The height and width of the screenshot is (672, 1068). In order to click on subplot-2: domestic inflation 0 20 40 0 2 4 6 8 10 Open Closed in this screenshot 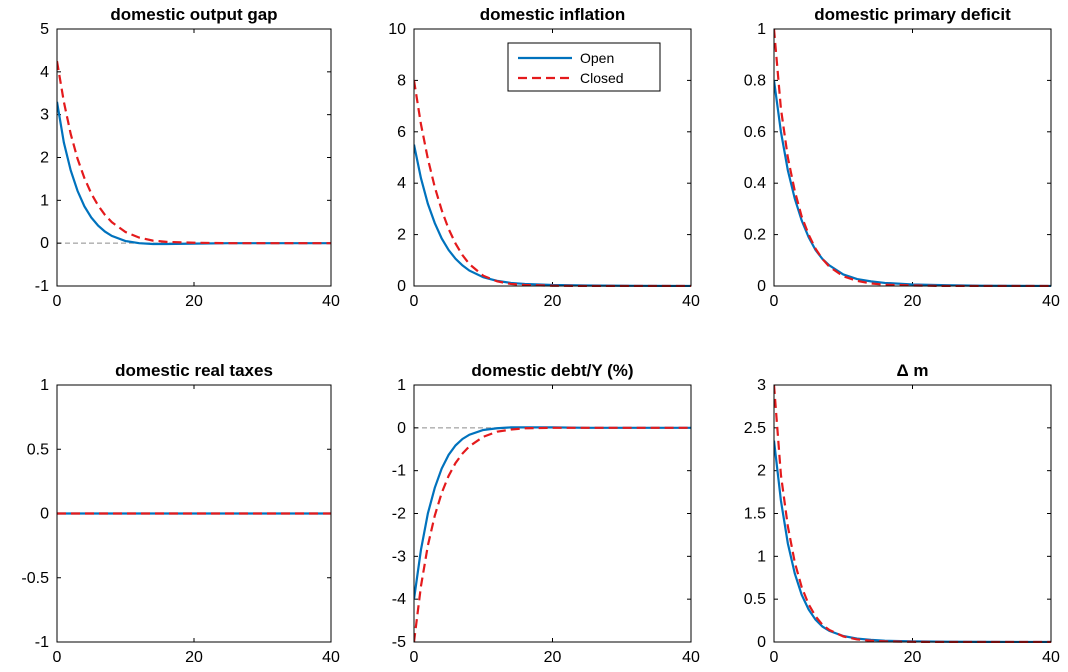, I will do `click(544, 157)`.